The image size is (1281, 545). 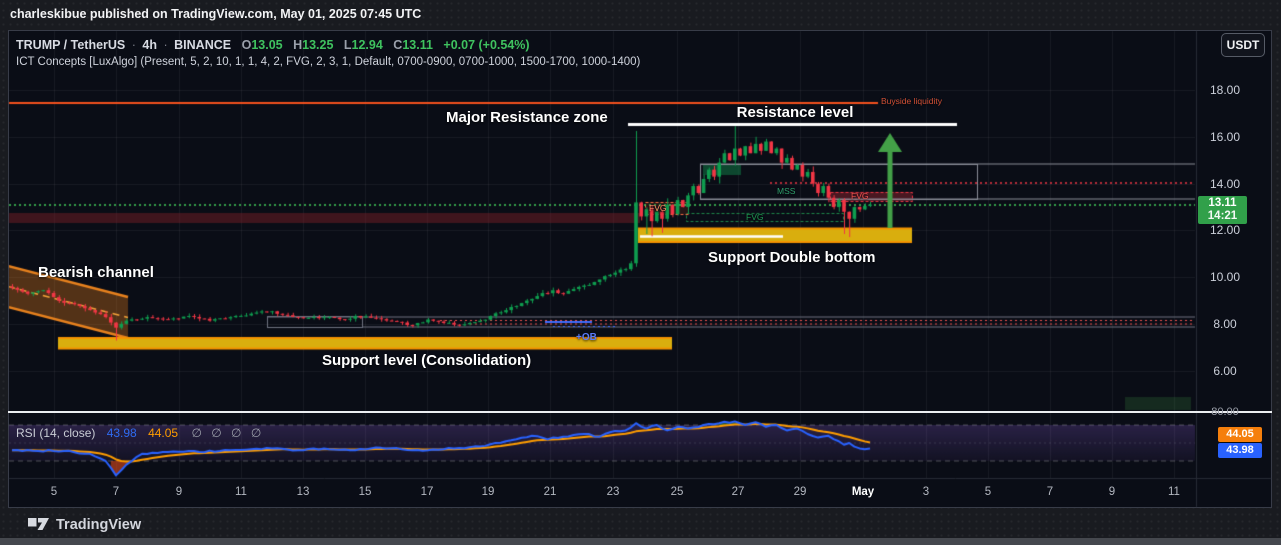 What do you see at coordinates (911, 101) in the screenshot?
I see `buyside-liquidity-label: Buyside liquidity` at bounding box center [911, 101].